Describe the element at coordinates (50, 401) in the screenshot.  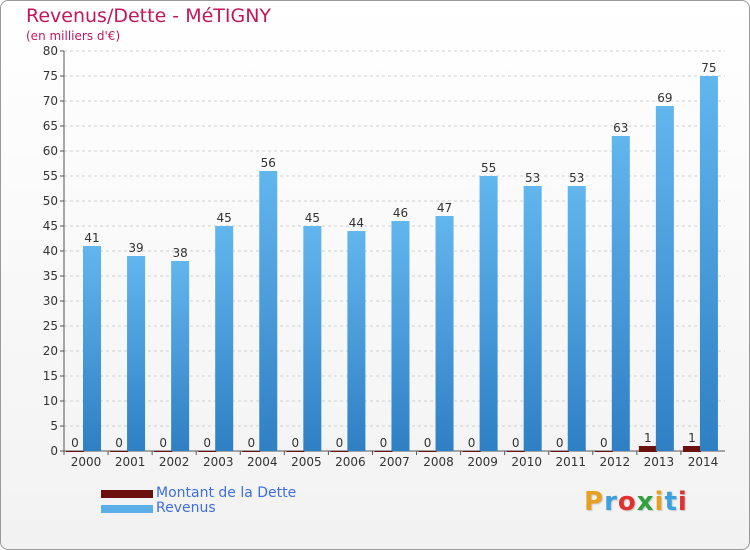
I see `y-tick-label: 10` at that location.